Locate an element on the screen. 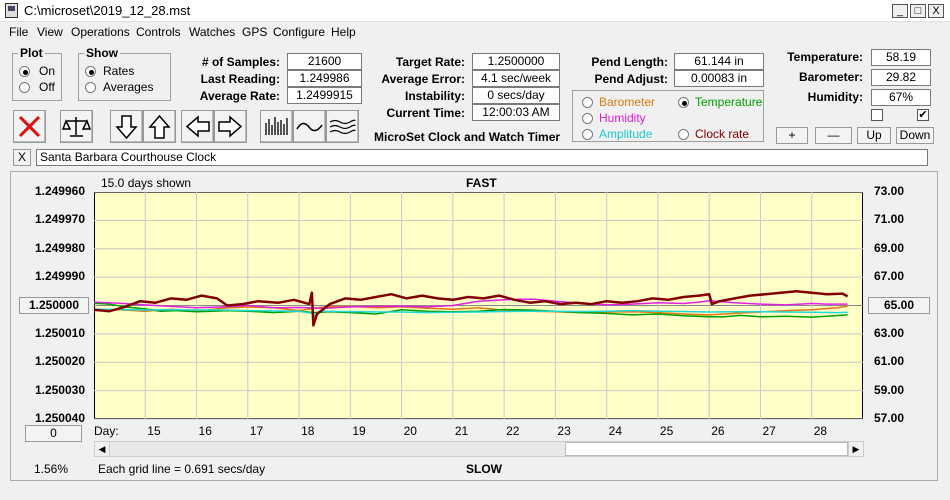 This screenshot has height=500, width=950. x-tick: 20 is located at coordinates (410, 431).